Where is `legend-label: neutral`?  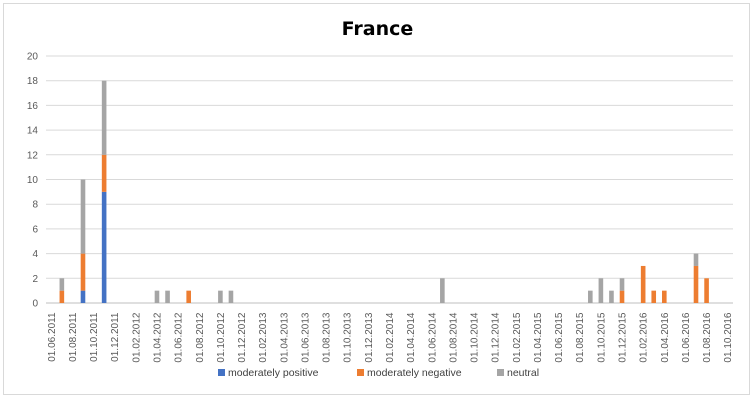
legend-label: neutral is located at coordinates (523, 373).